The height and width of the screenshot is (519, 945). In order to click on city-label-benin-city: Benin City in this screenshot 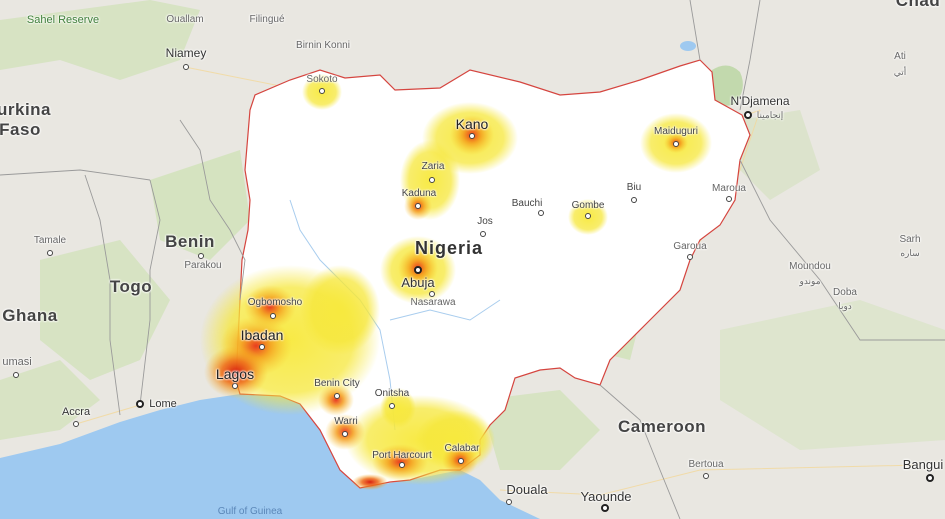, I will do `click(337, 383)`.